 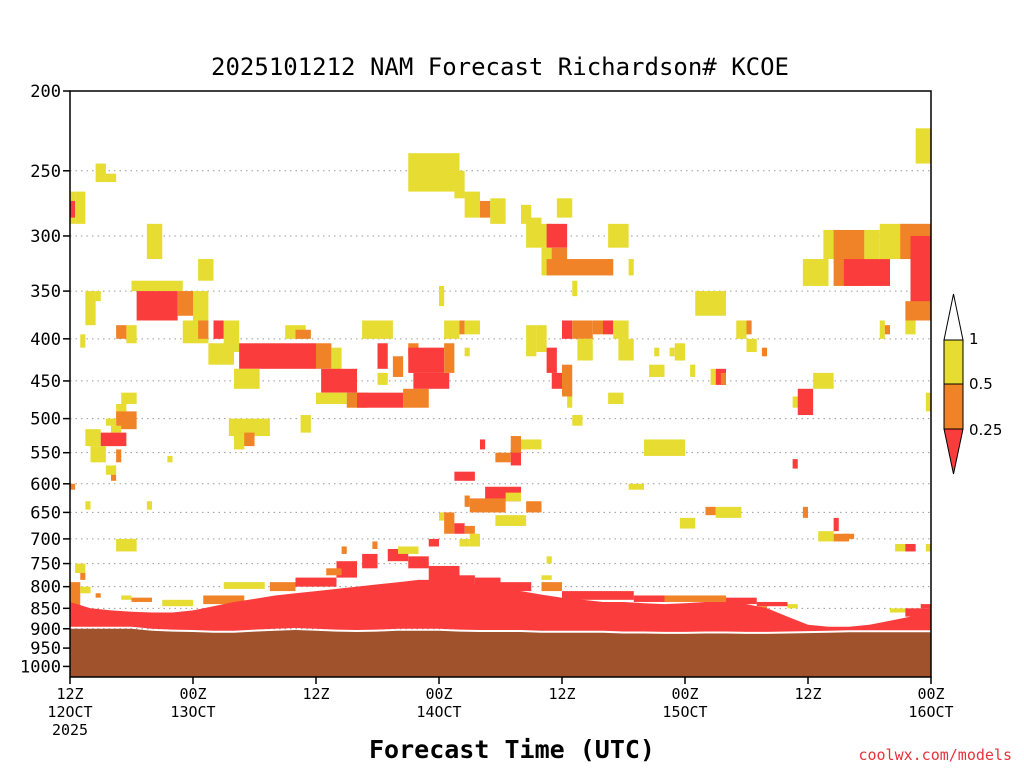 What do you see at coordinates (953, 406) in the screenshot?
I see `colorbar-orange` at bounding box center [953, 406].